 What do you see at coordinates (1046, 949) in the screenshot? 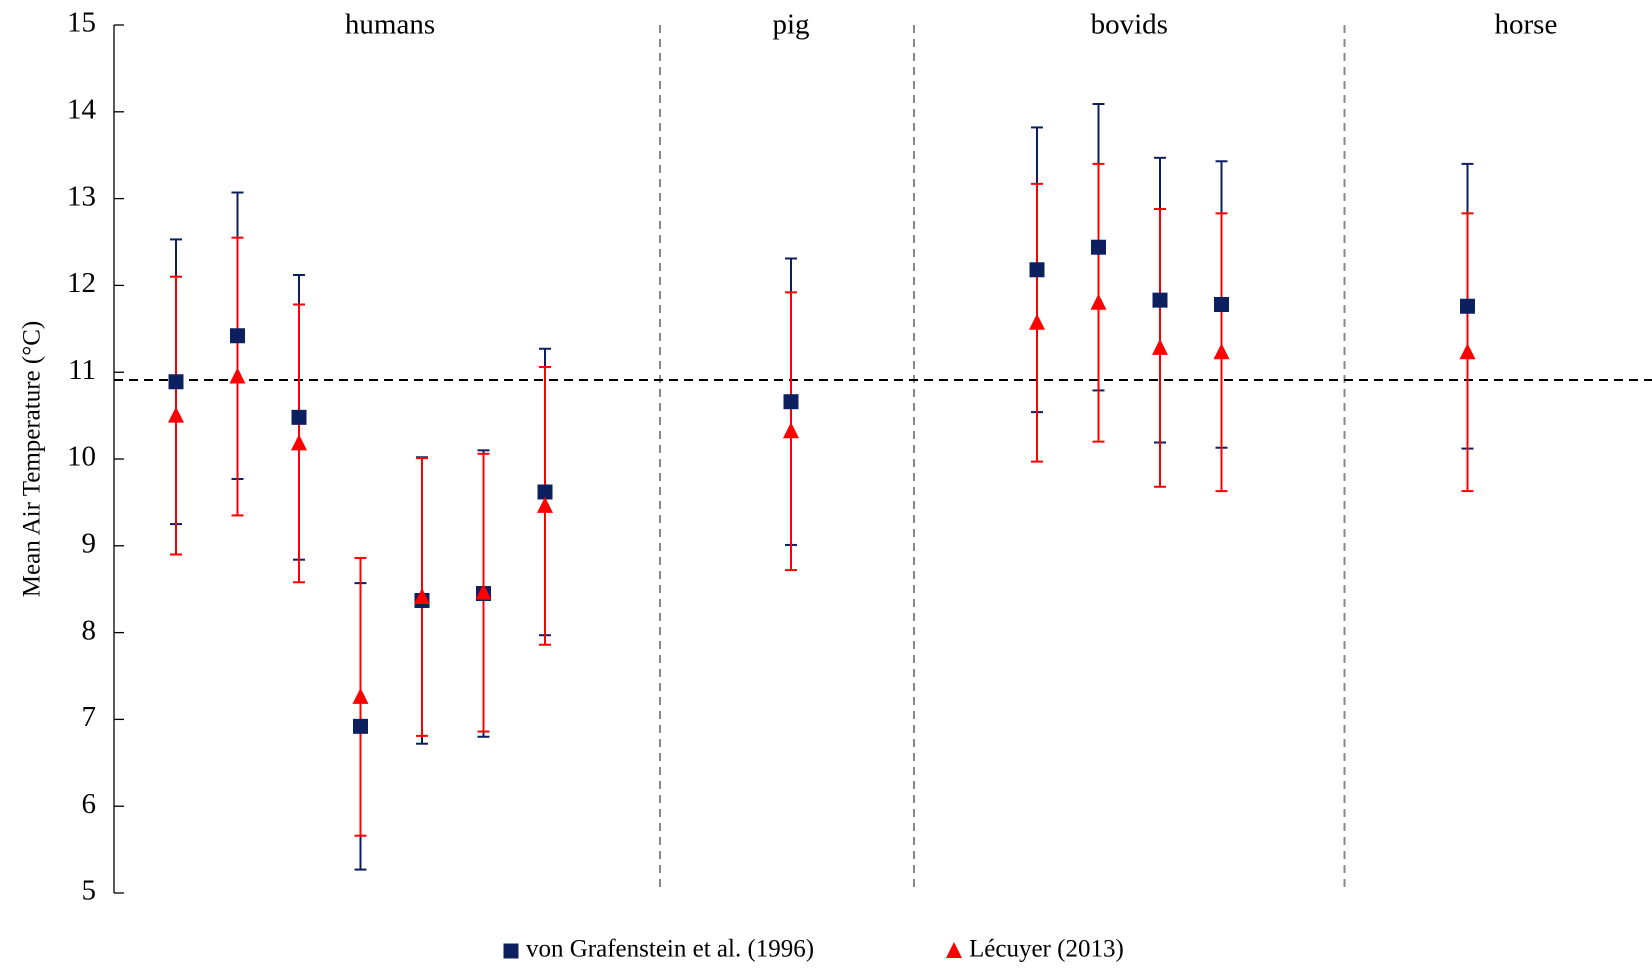
I see `legend-label: Lécuyer (2013)` at bounding box center [1046, 949].